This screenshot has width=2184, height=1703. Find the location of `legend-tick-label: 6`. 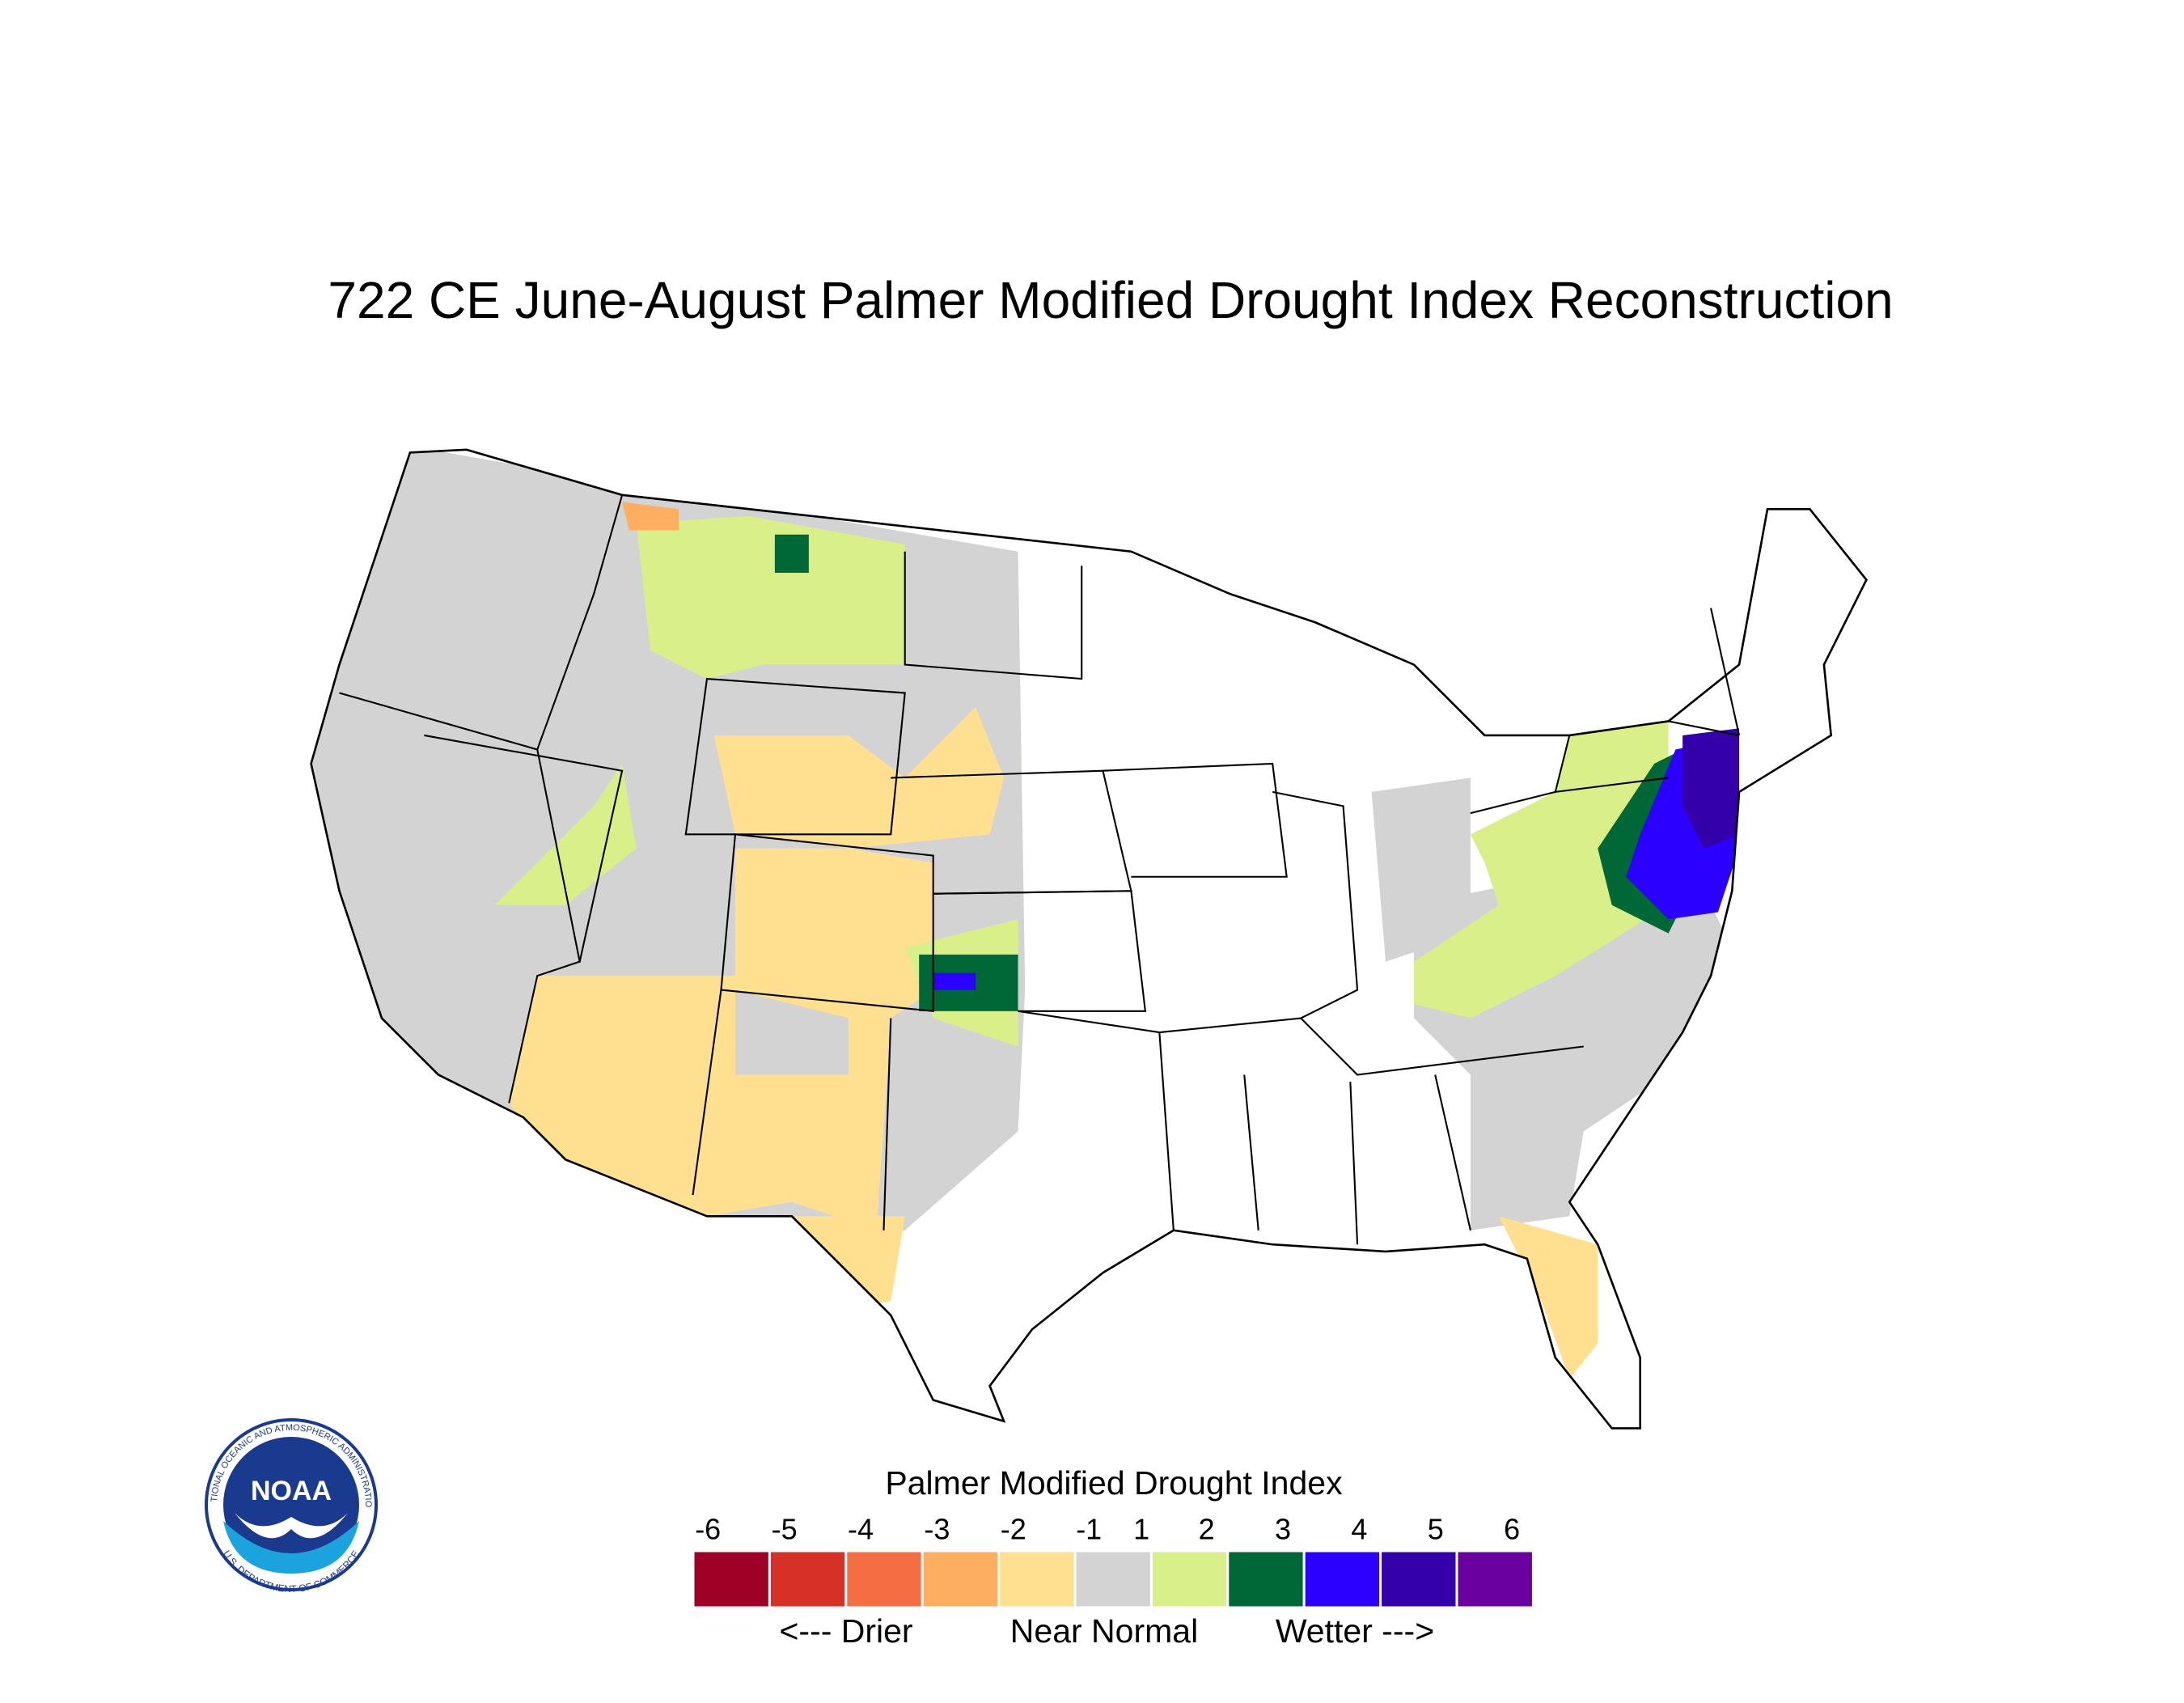

legend-tick-label: 6 is located at coordinates (1512, 1529).